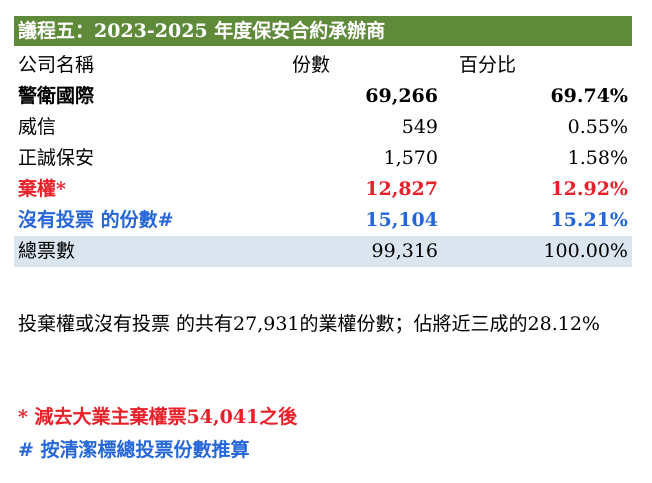 This screenshot has height=483, width=652. What do you see at coordinates (323, 31) in the screenshot?
I see `agenda-title: 議程五：2023-2025 年度保安合約承辦商` at bounding box center [323, 31].